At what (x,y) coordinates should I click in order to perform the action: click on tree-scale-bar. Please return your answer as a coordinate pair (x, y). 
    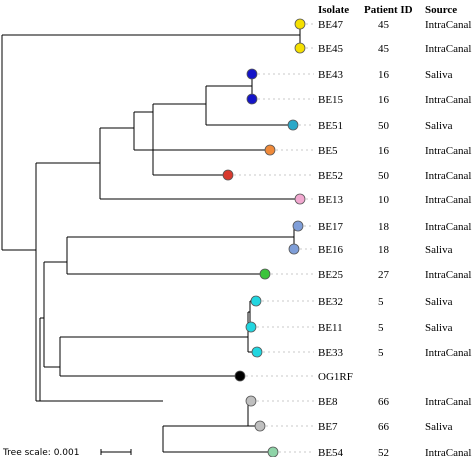
    Looking at the image, I should click on (116, 452).